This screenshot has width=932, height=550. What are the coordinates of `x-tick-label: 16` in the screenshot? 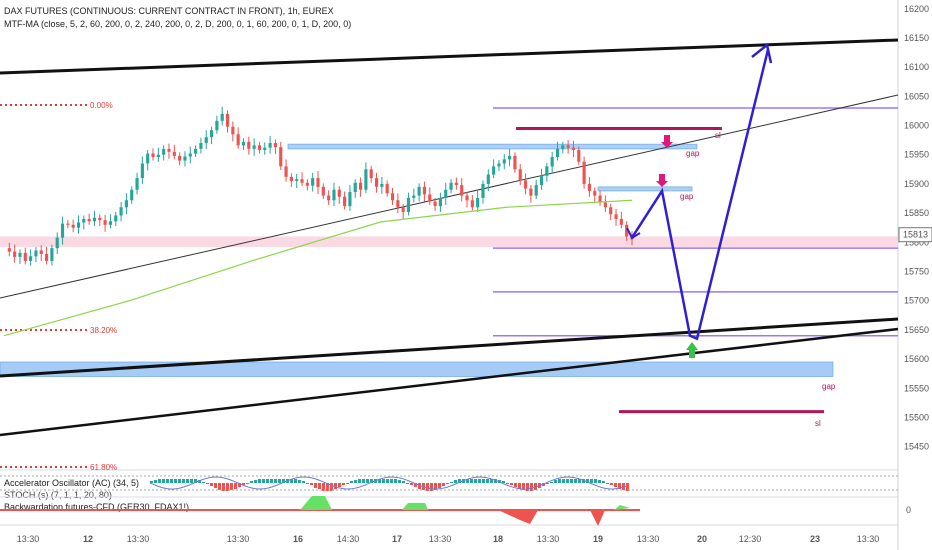 It's located at (298, 539).